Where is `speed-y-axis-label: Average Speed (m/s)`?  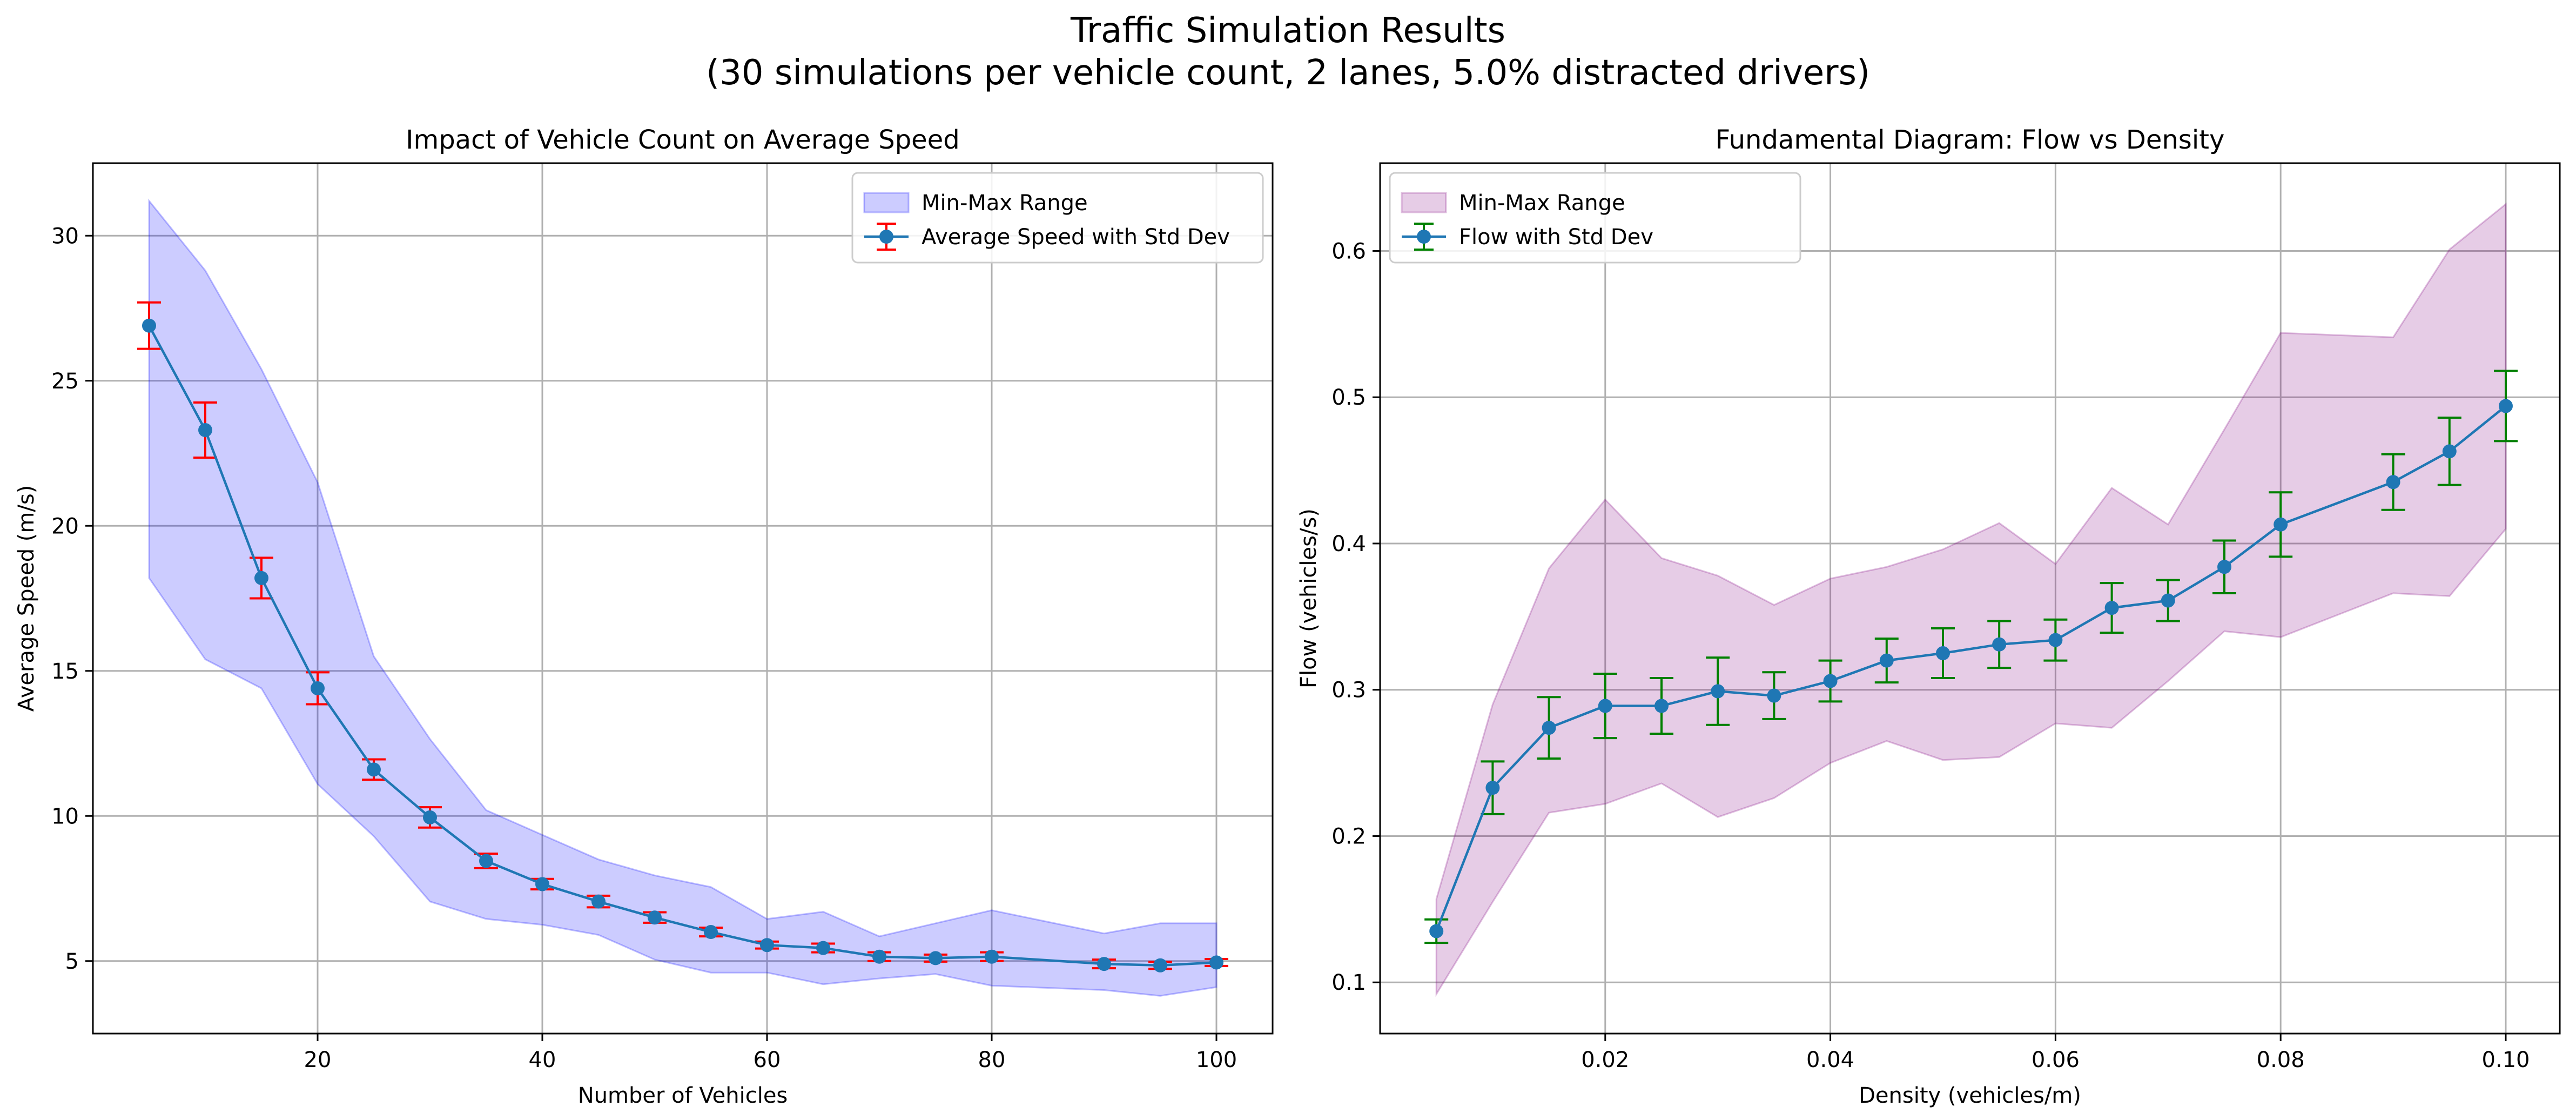
speed-y-axis-label: Average Speed (m/s) is located at coordinates (26, 599).